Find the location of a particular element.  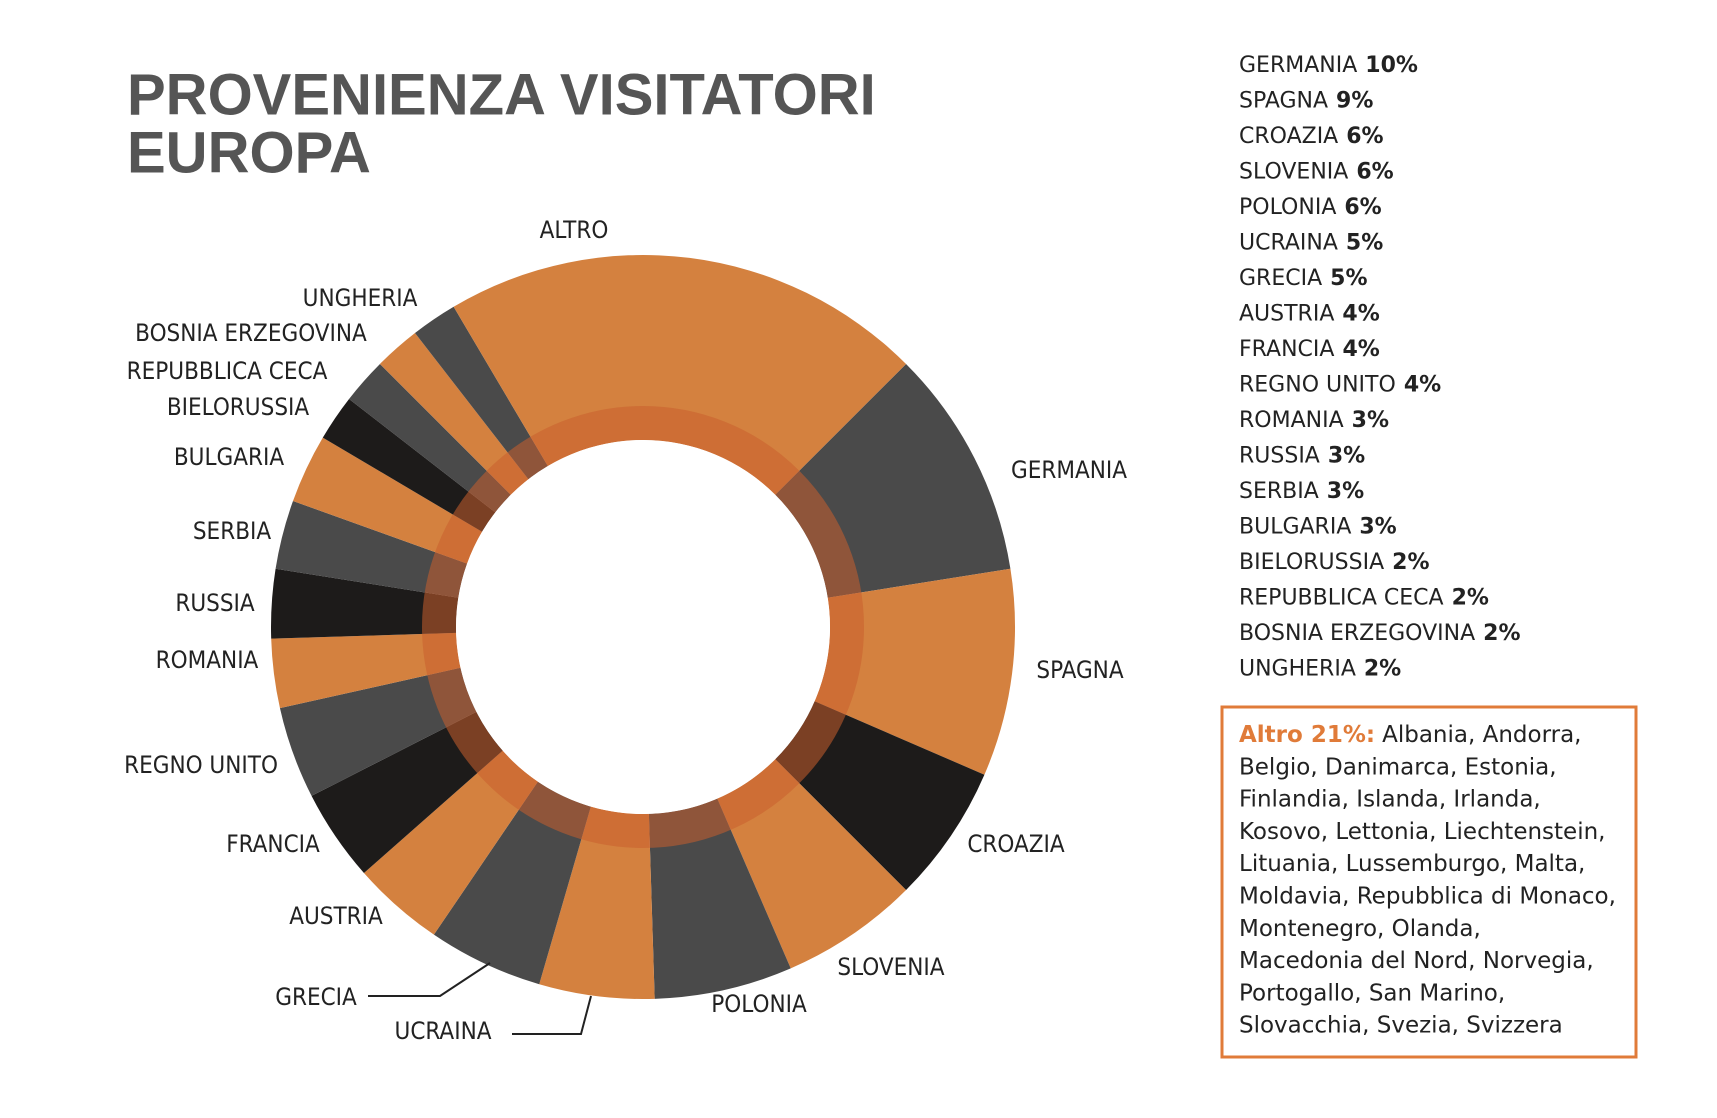

legend-entry: AUSTRIA 4% is located at coordinates (1309, 314).